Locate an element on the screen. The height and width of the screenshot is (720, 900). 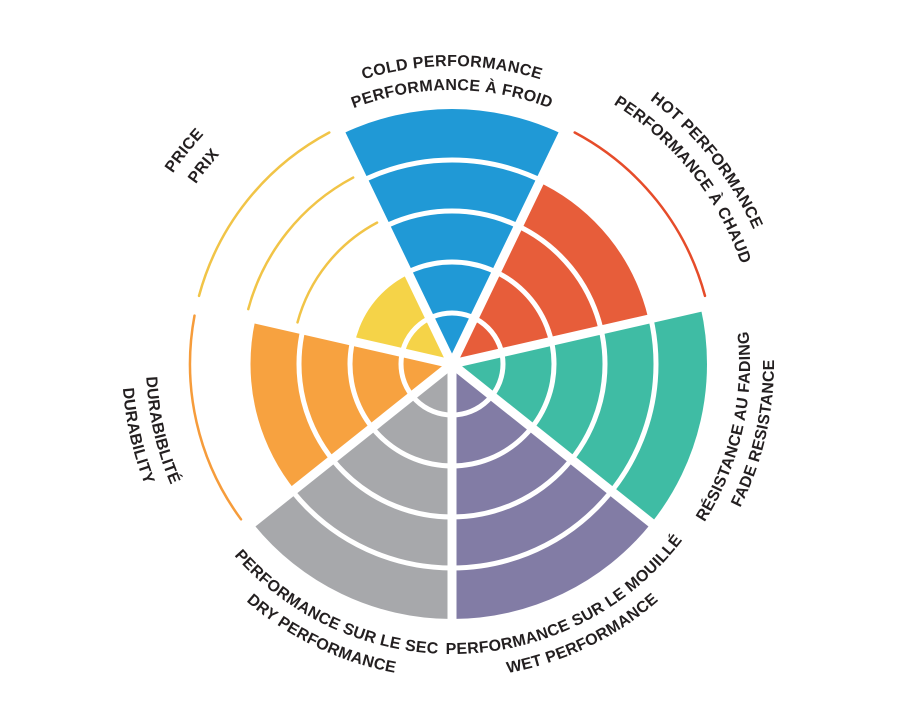
wedge-cold-performance is located at coordinates (452, 236).